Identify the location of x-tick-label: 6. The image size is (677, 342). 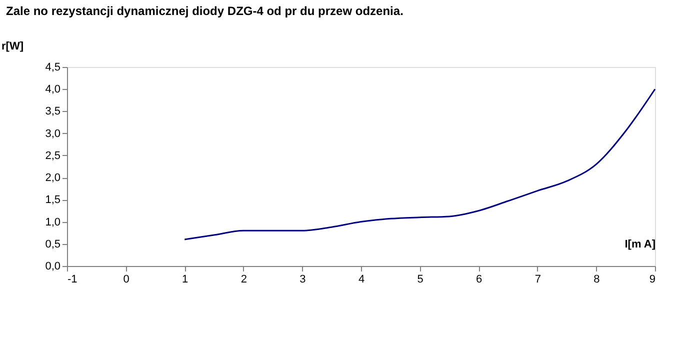
(479, 280).